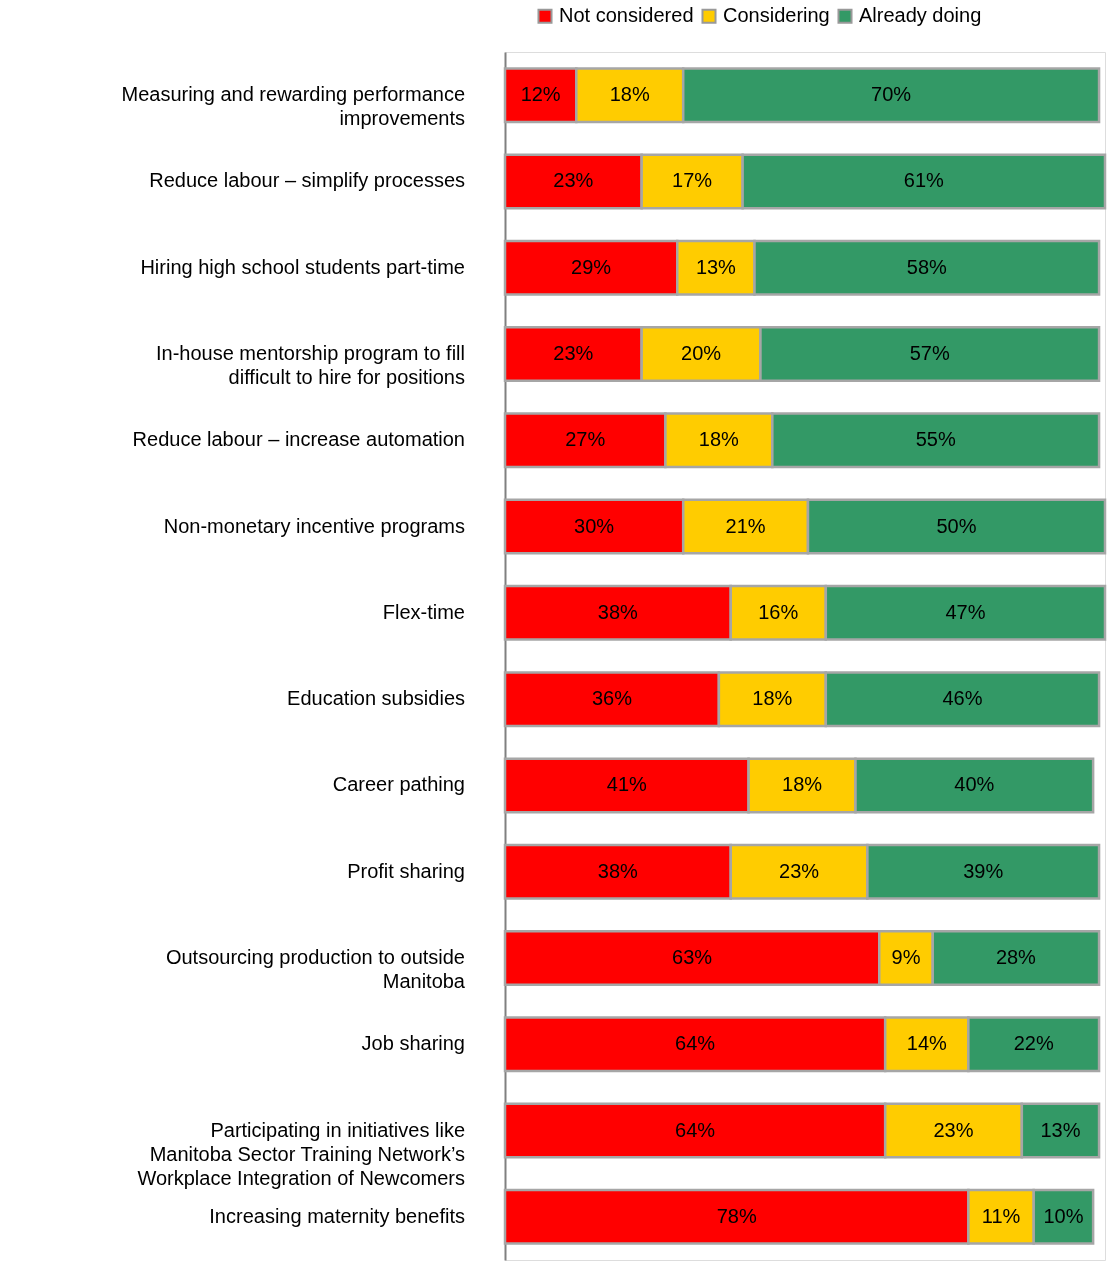  Describe the element at coordinates (974, 784) in the screenshot. I see `data-label: 40%` at that location.